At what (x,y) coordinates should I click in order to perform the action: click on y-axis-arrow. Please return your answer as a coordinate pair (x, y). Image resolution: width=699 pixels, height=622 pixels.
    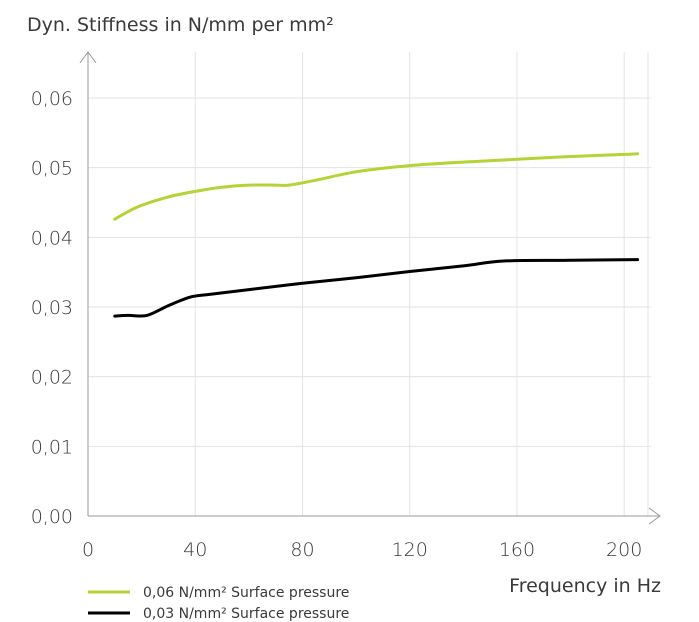
    Looking at the image, I should click on (88, 57).